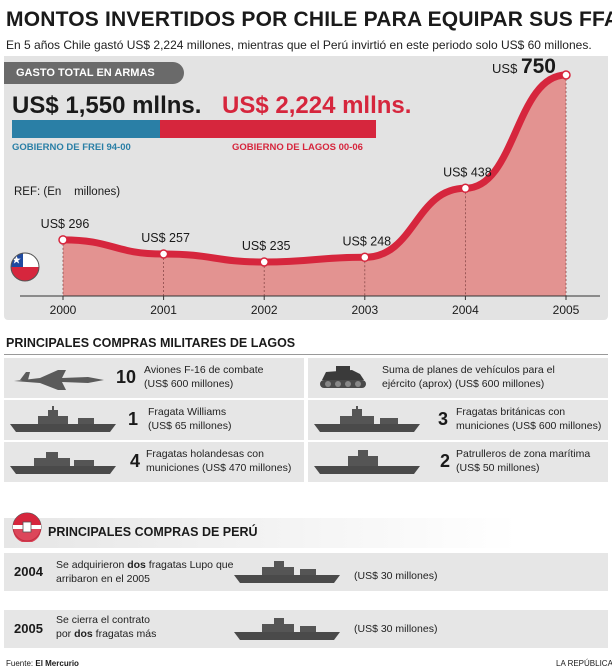 The height and width of the screenshot is (670, 612). What do you see at coordinates (59, 380) in the screenshot?
I see `fighter-jet-icon` at bounding box center [59, 380].